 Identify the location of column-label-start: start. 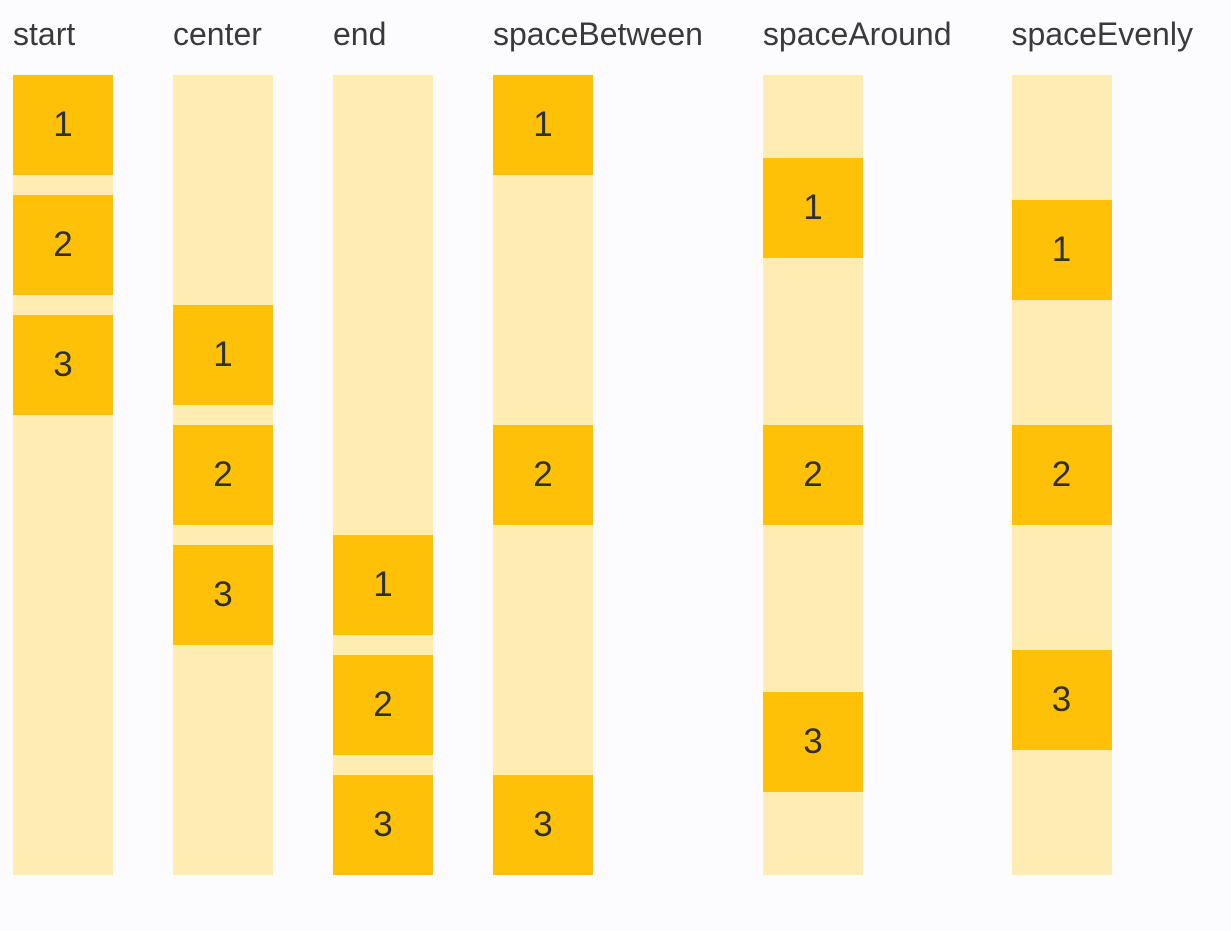
(44, 34).